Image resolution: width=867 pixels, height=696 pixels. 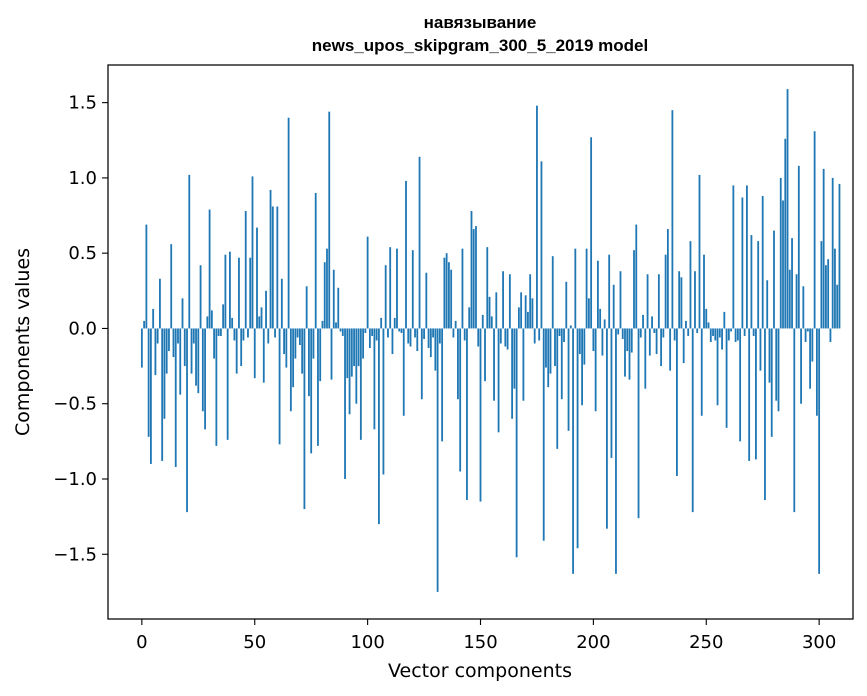 What do you see at coordinates (75, 404) in the screenshot?
I see `y-tick-label: −0.5` at bounding box center [75, 404].